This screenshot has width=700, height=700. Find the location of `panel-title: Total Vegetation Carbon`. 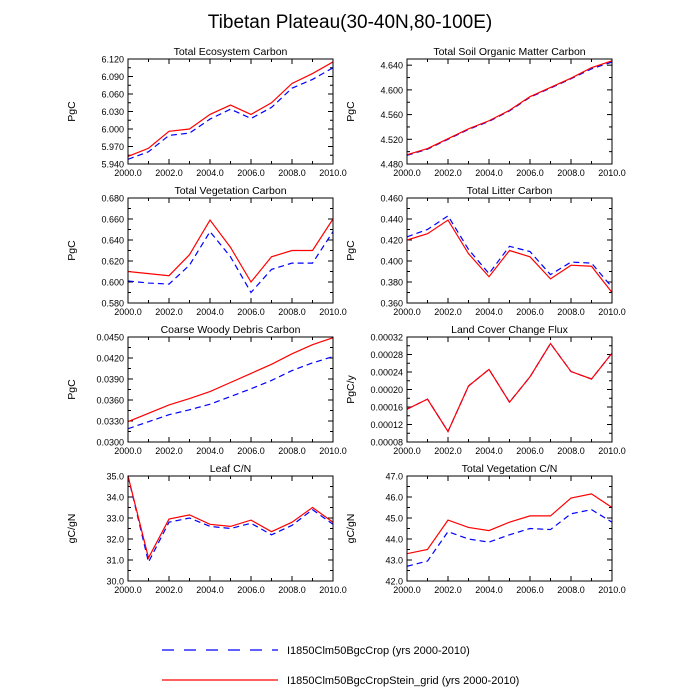

panel-title: Total Vegetation Carbon is located at coordinates (230, 191).